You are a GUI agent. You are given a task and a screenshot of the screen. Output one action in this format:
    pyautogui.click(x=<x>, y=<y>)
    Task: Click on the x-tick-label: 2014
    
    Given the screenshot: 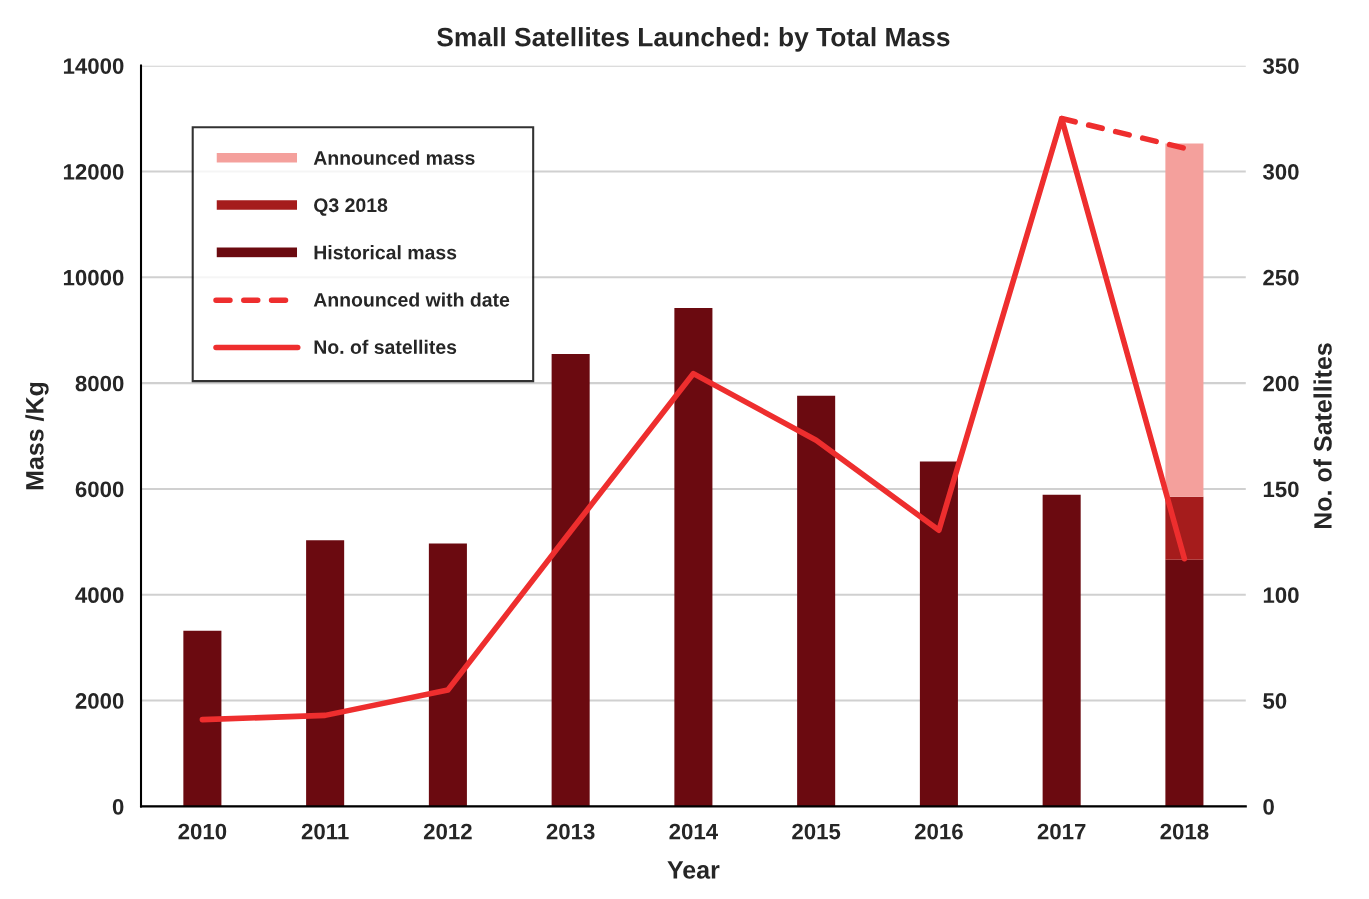 What is the action you would take?
    pyautogui.click(x=693, y=831)
    